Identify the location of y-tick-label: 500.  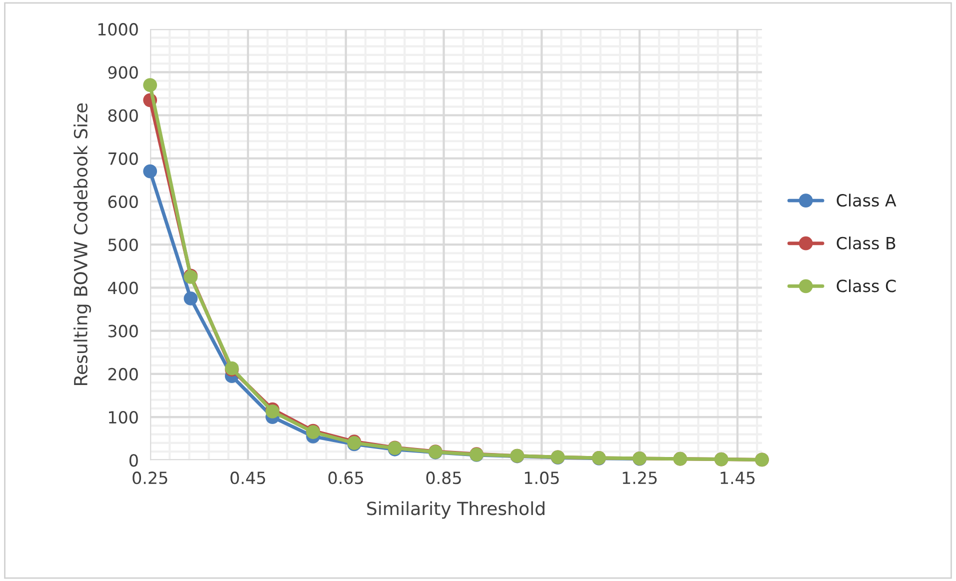
(123, 245).